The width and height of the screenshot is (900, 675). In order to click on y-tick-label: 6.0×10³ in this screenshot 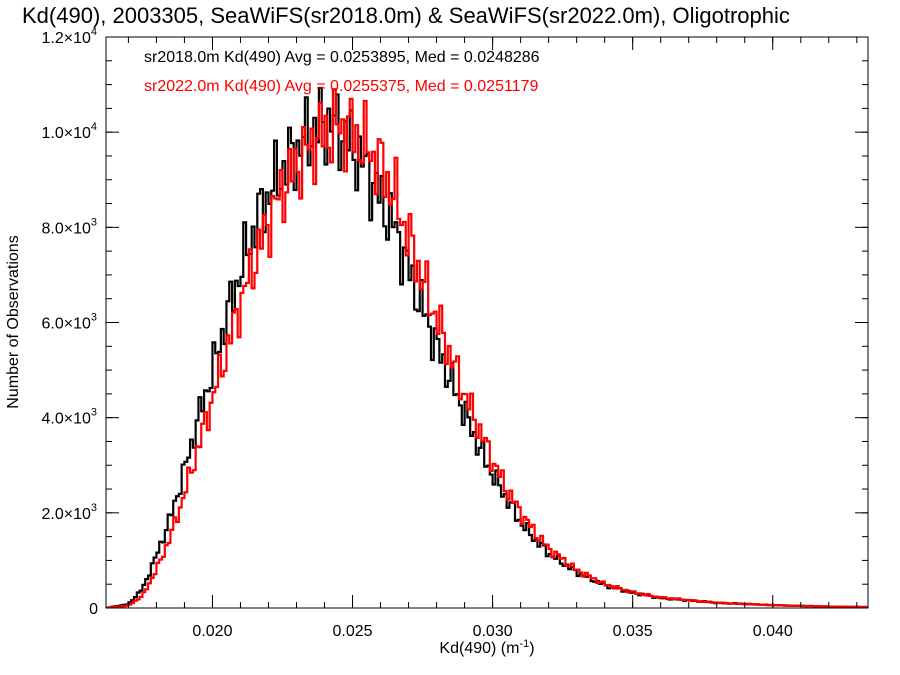, I will do `click(69, 322)`.